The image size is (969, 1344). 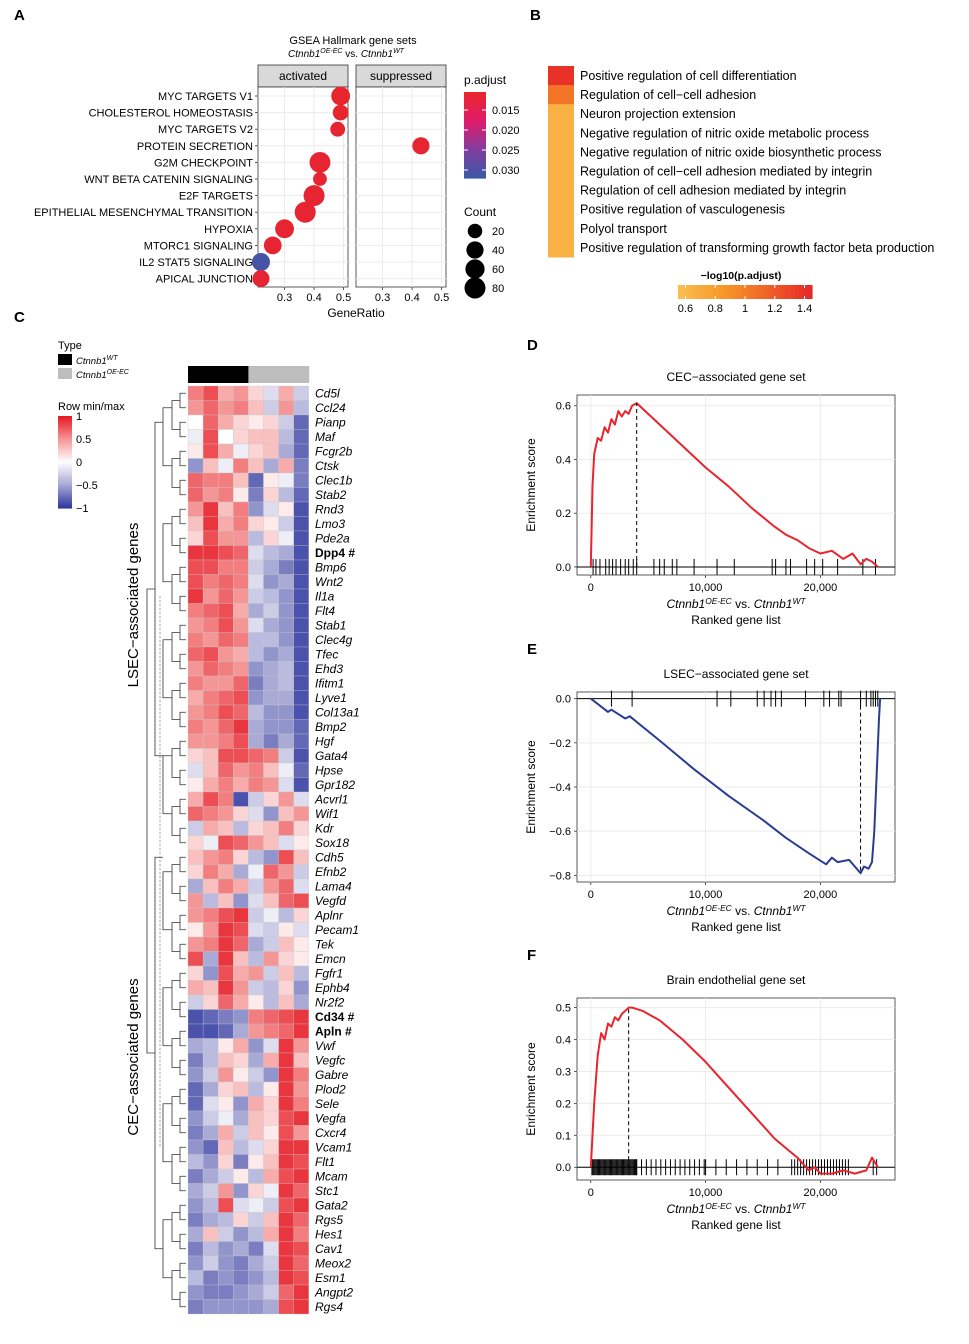 What do you see at coordinates (329, 1235) in the screenshot?
I see `c-gene-label: Hes1` at bounding box center [329, 1235].